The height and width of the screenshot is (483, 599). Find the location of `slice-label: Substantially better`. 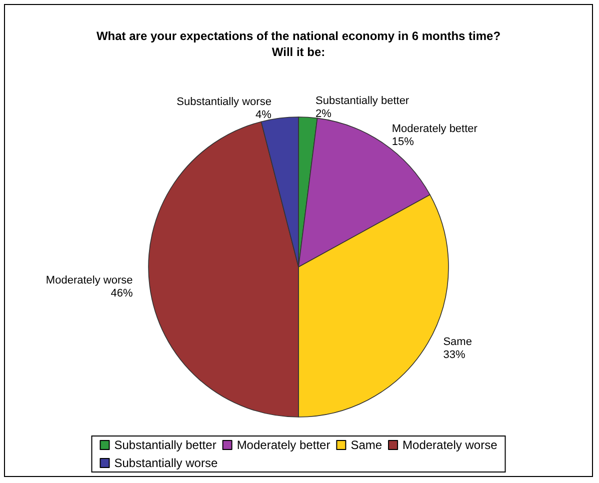

slice-label: Substantially better is located at coordinates (363, 100).